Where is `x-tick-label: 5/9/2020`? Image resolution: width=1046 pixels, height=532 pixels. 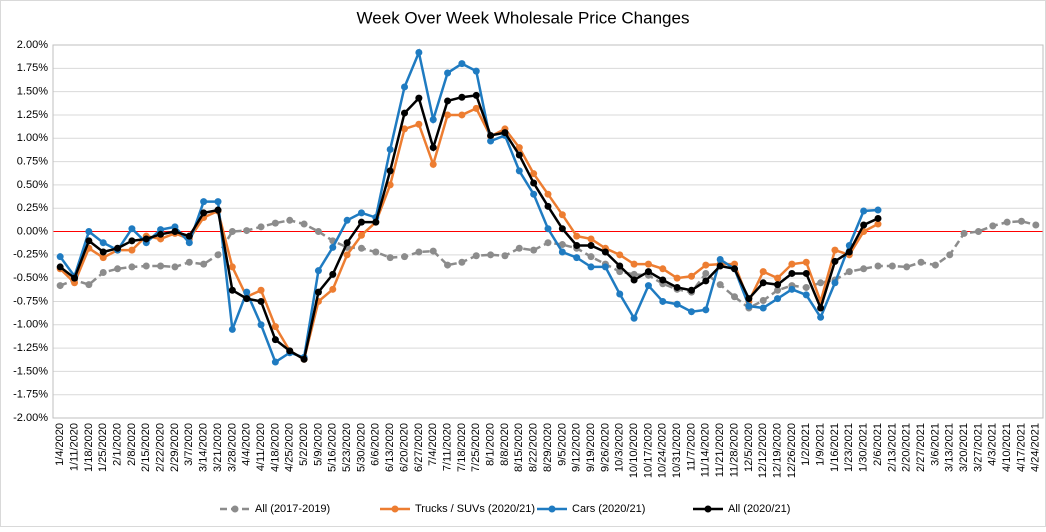
x-tick-label: 5/9/2020 is located at coordinates (318, 444).